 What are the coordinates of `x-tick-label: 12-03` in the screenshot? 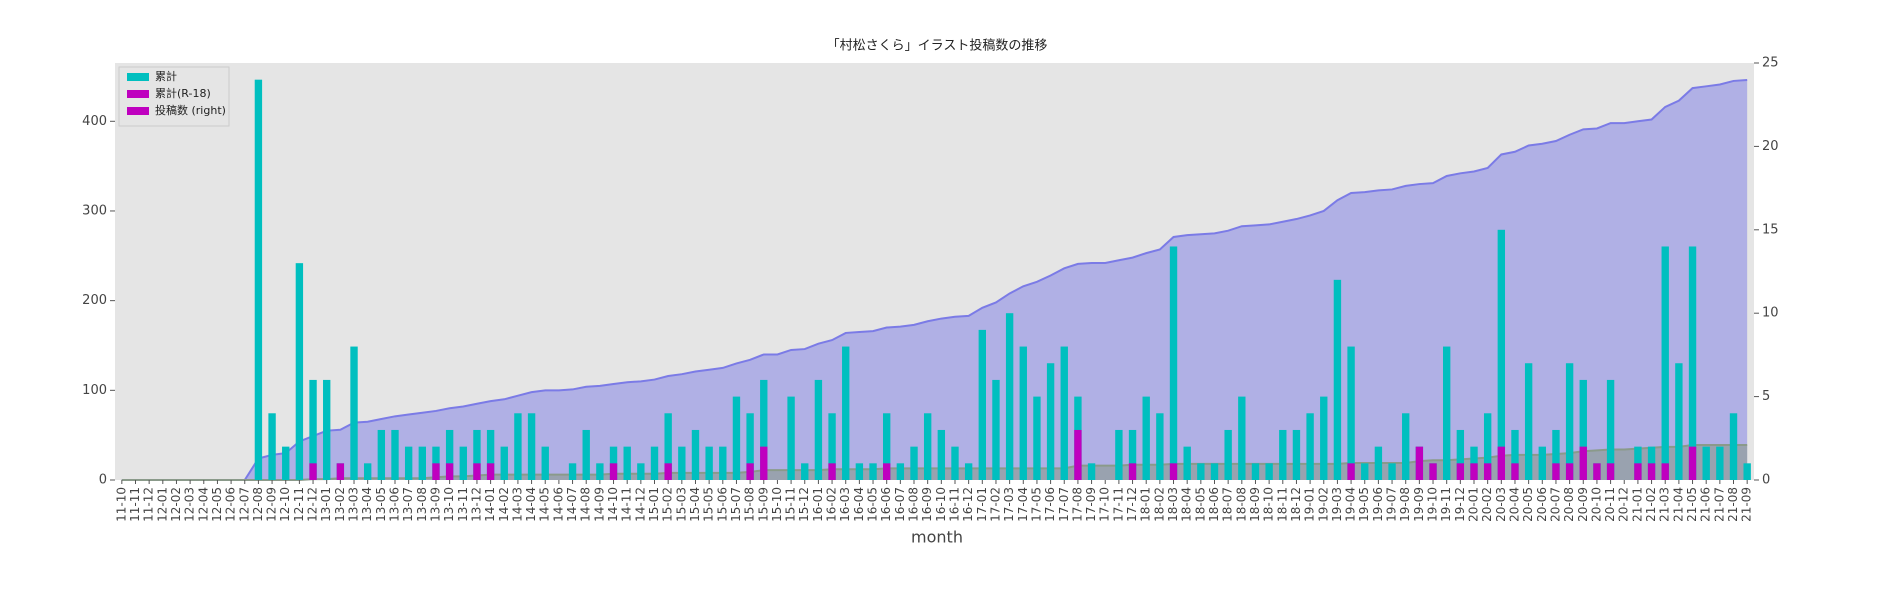 It's located at (190, 504).